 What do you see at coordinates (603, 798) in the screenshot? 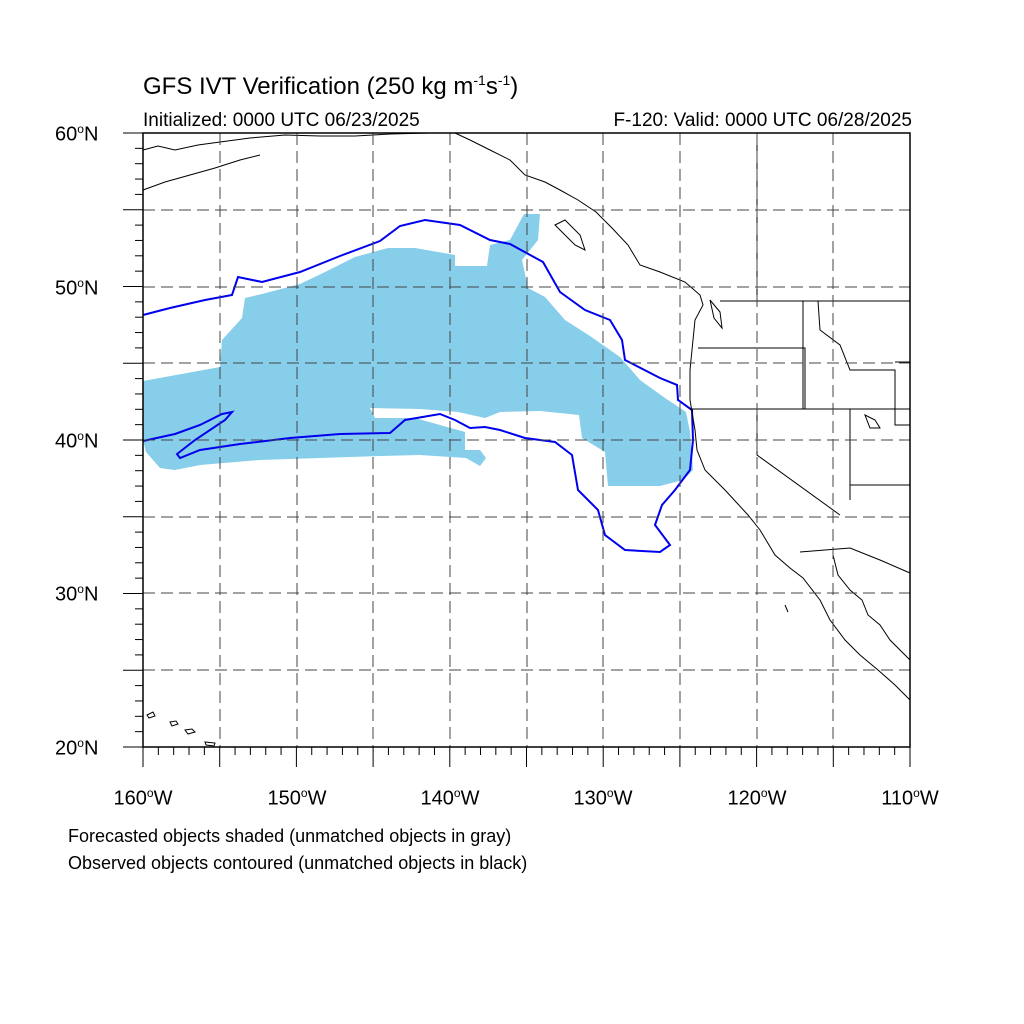
I see `lon-label-130w: 130oW` at bounding box center [603, 798].